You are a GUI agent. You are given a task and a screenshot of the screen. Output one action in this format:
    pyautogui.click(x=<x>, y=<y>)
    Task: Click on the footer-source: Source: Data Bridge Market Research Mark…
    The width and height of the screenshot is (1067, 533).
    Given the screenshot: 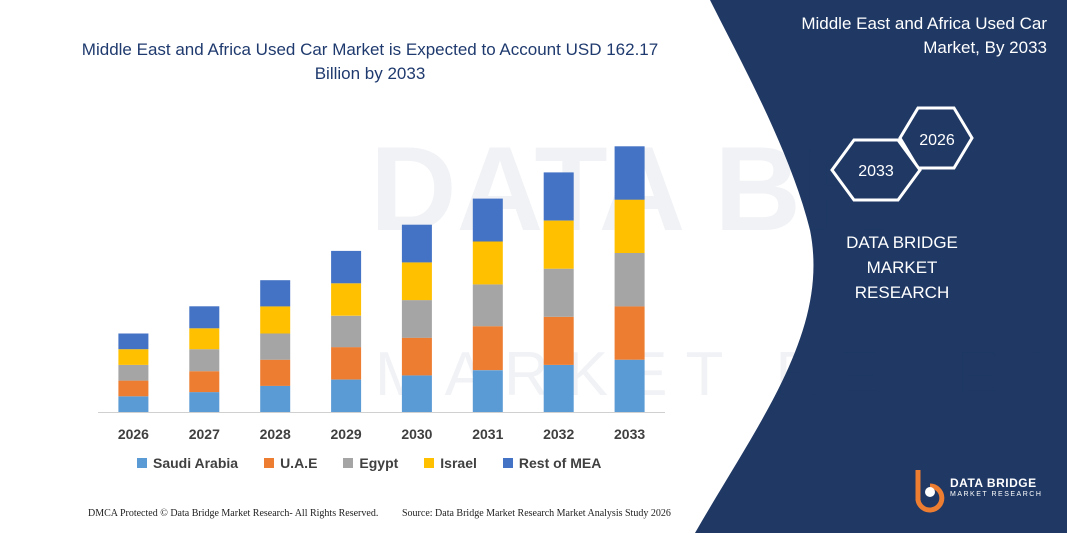 What is the action you would take?
    pyautogui.click(x=536, y=513)
    